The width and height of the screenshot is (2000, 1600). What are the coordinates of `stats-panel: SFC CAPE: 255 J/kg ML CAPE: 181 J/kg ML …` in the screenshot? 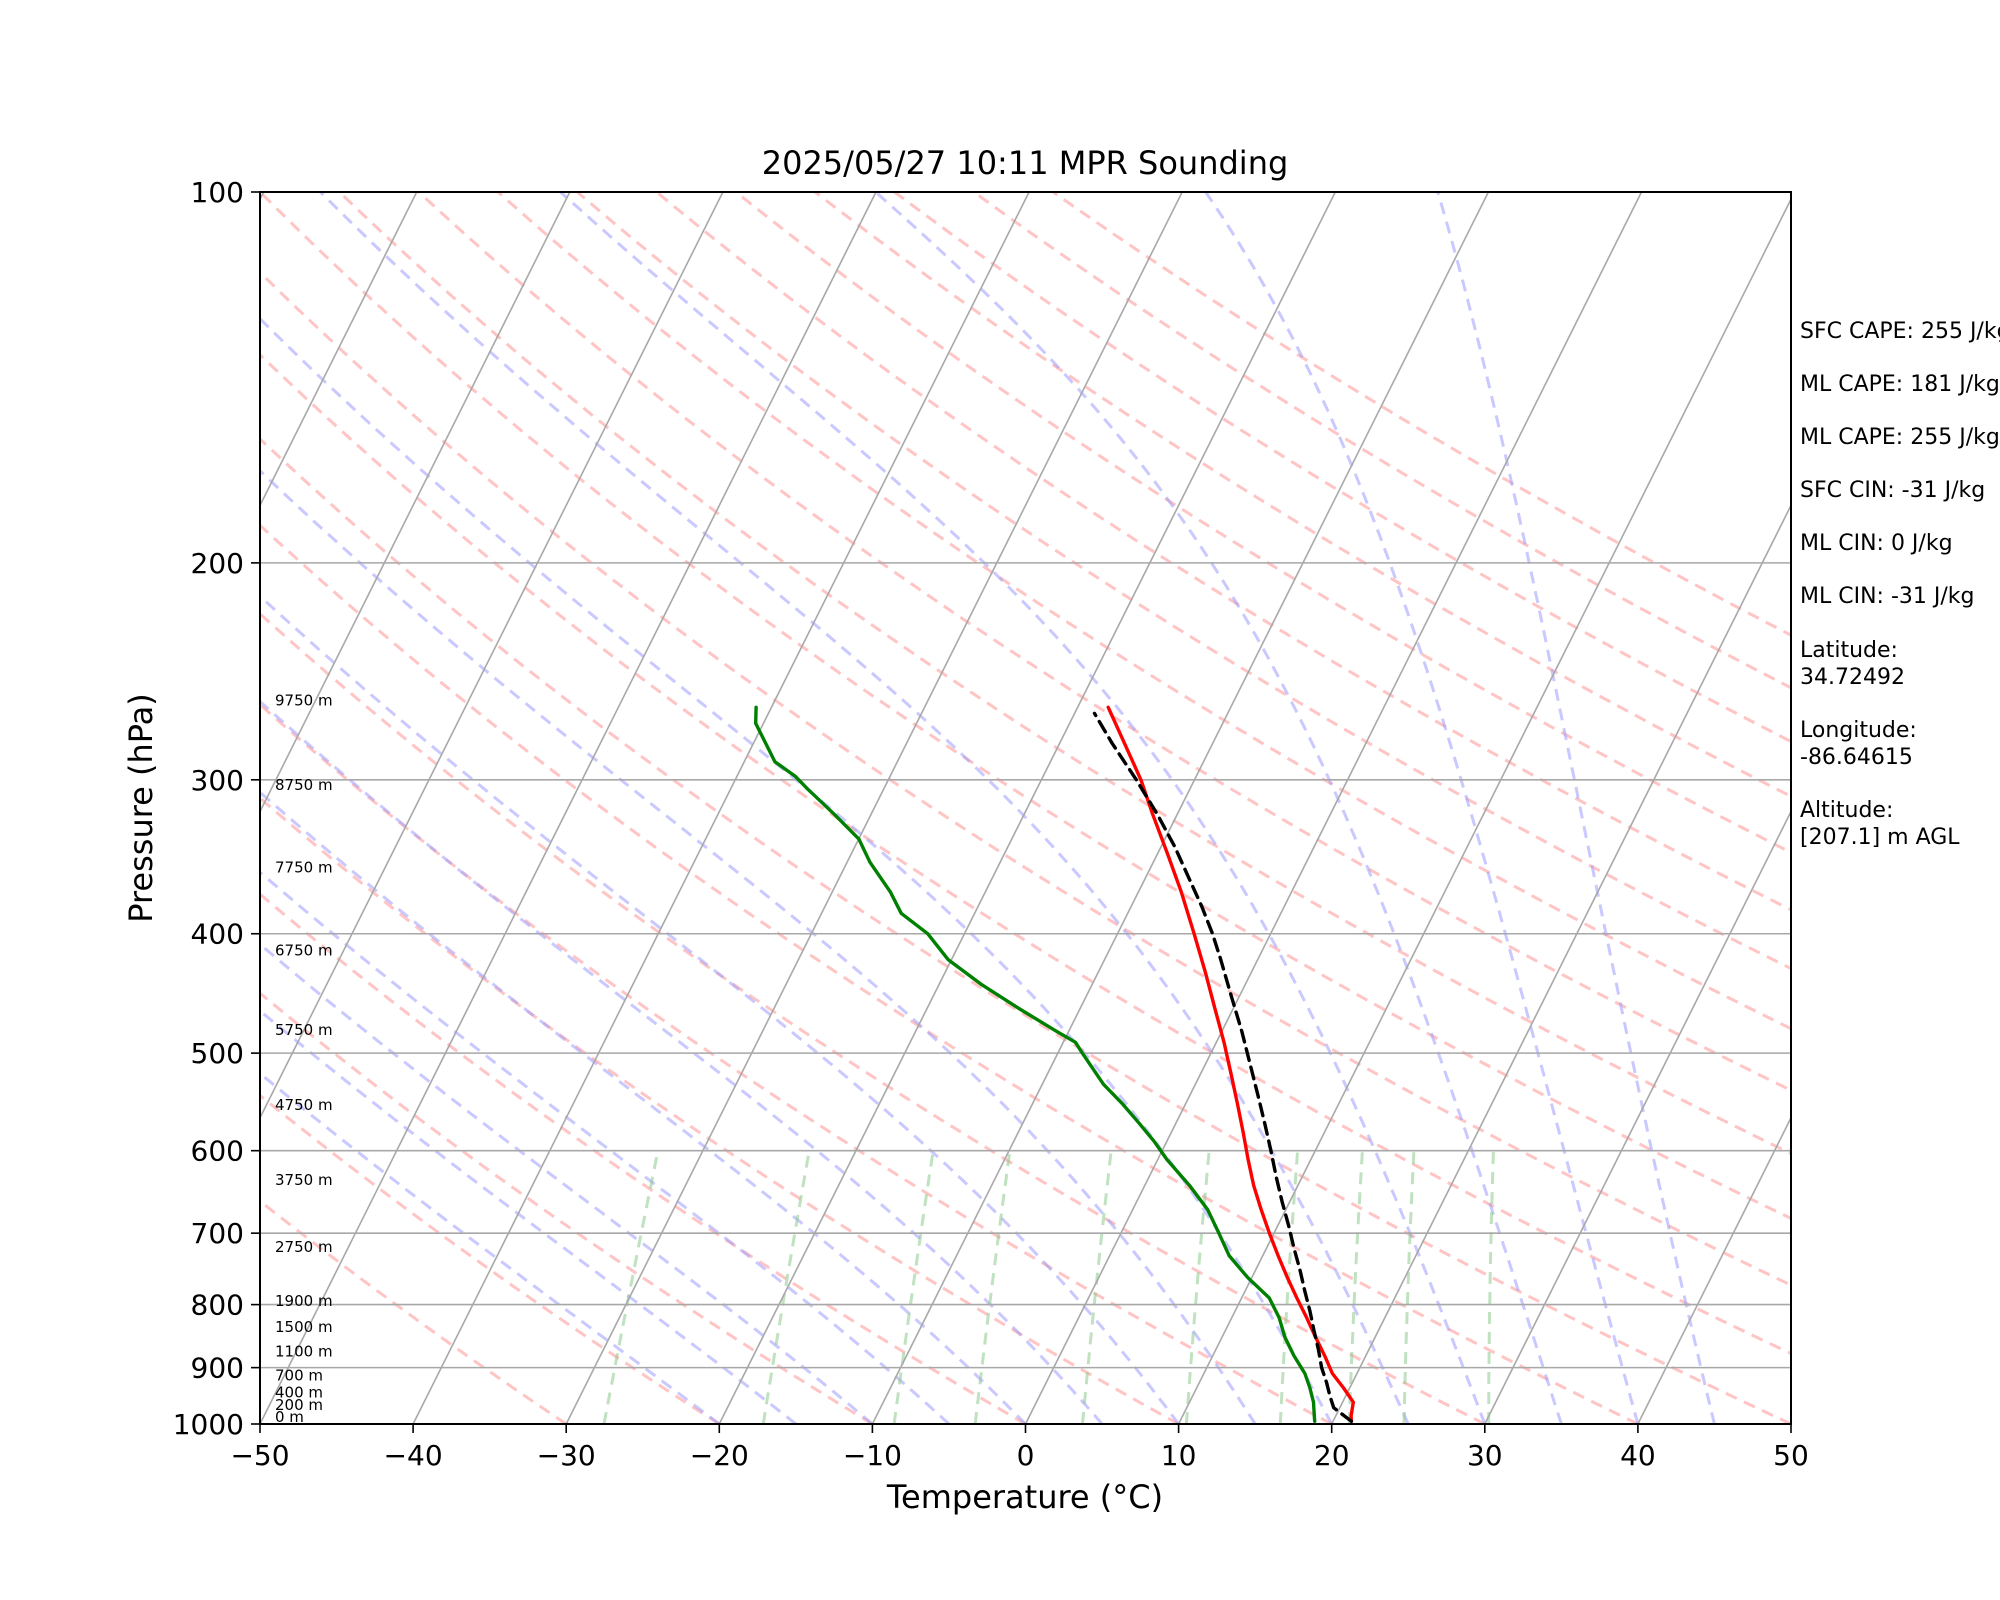 It's located at (1900, 584).